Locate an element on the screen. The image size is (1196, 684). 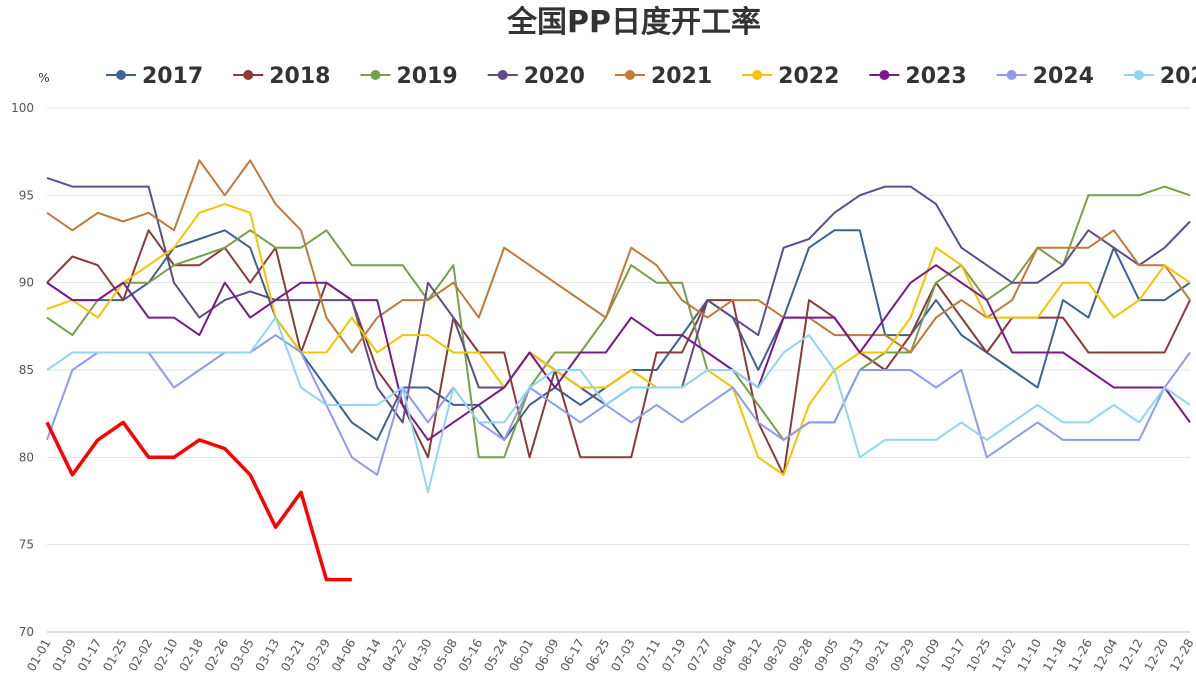
series-line is located at coordinates (198, 501).